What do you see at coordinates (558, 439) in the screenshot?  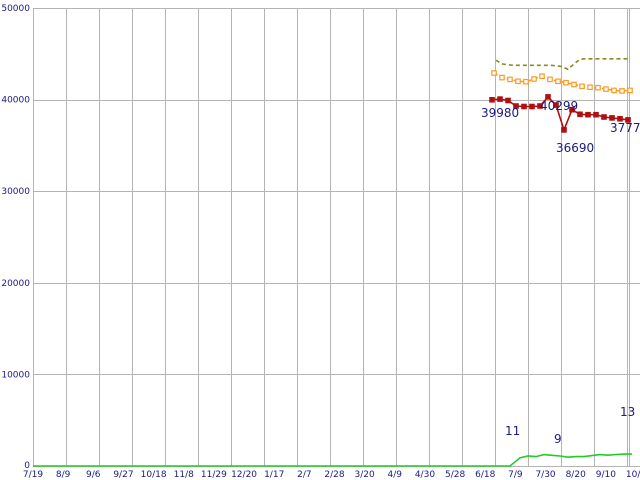 I see `green-label-9: 9` at bounding box center [558, 439].